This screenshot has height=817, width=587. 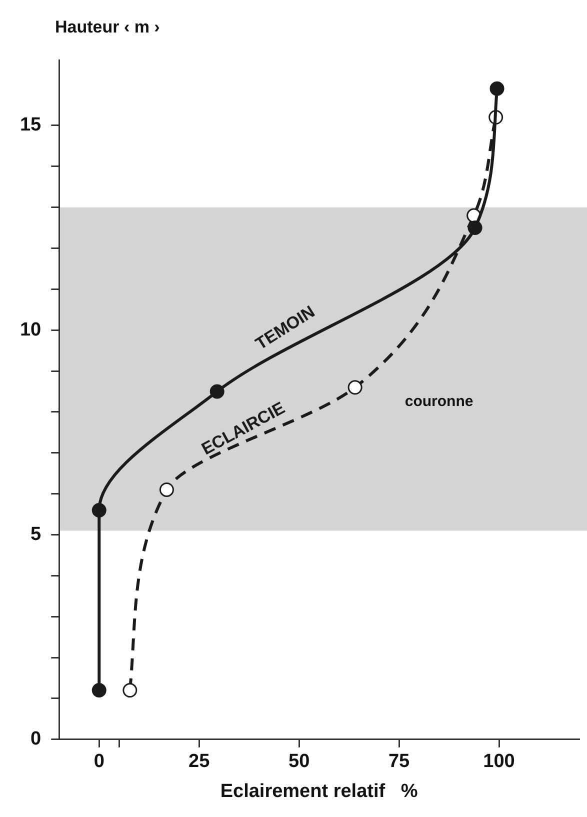 I want to click on x-tick-label: 25, so click(x=199, y=761).